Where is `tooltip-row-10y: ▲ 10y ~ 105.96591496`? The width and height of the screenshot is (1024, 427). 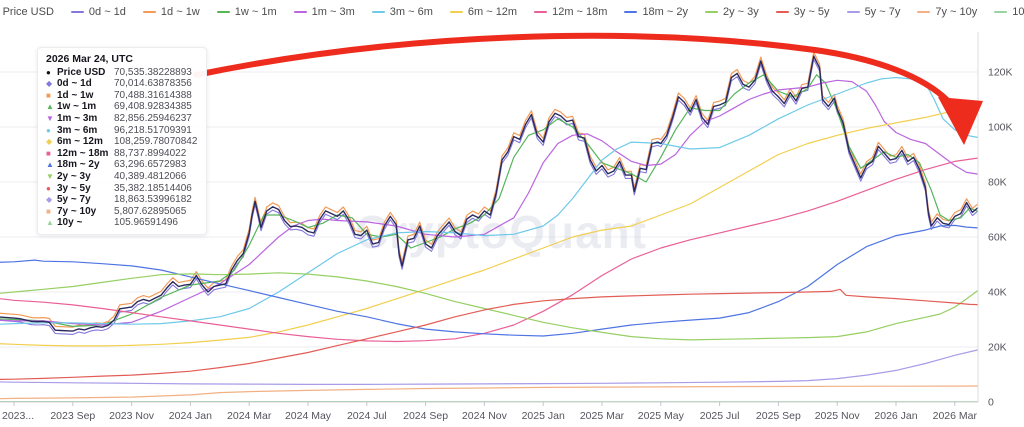 tooltip-row-10y: ▲ 10y ~ 105.96591496 is located at coordinates (122, 223).